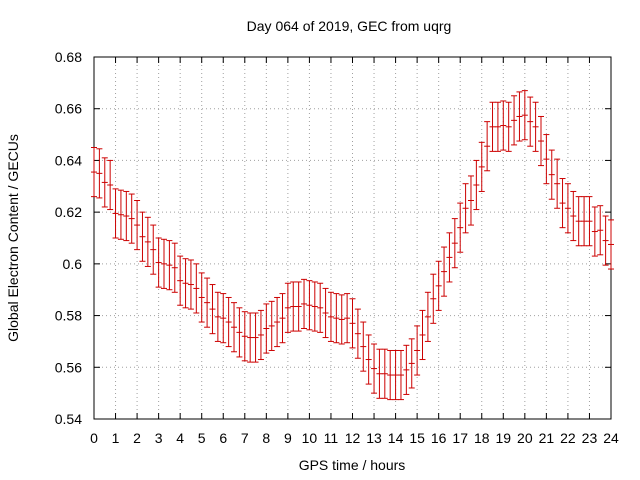 This screenshot has height=480, width=640. Describe the element at coordinates (396, 438) in the screenshot. I see `x-tick-label: 14` at that location.